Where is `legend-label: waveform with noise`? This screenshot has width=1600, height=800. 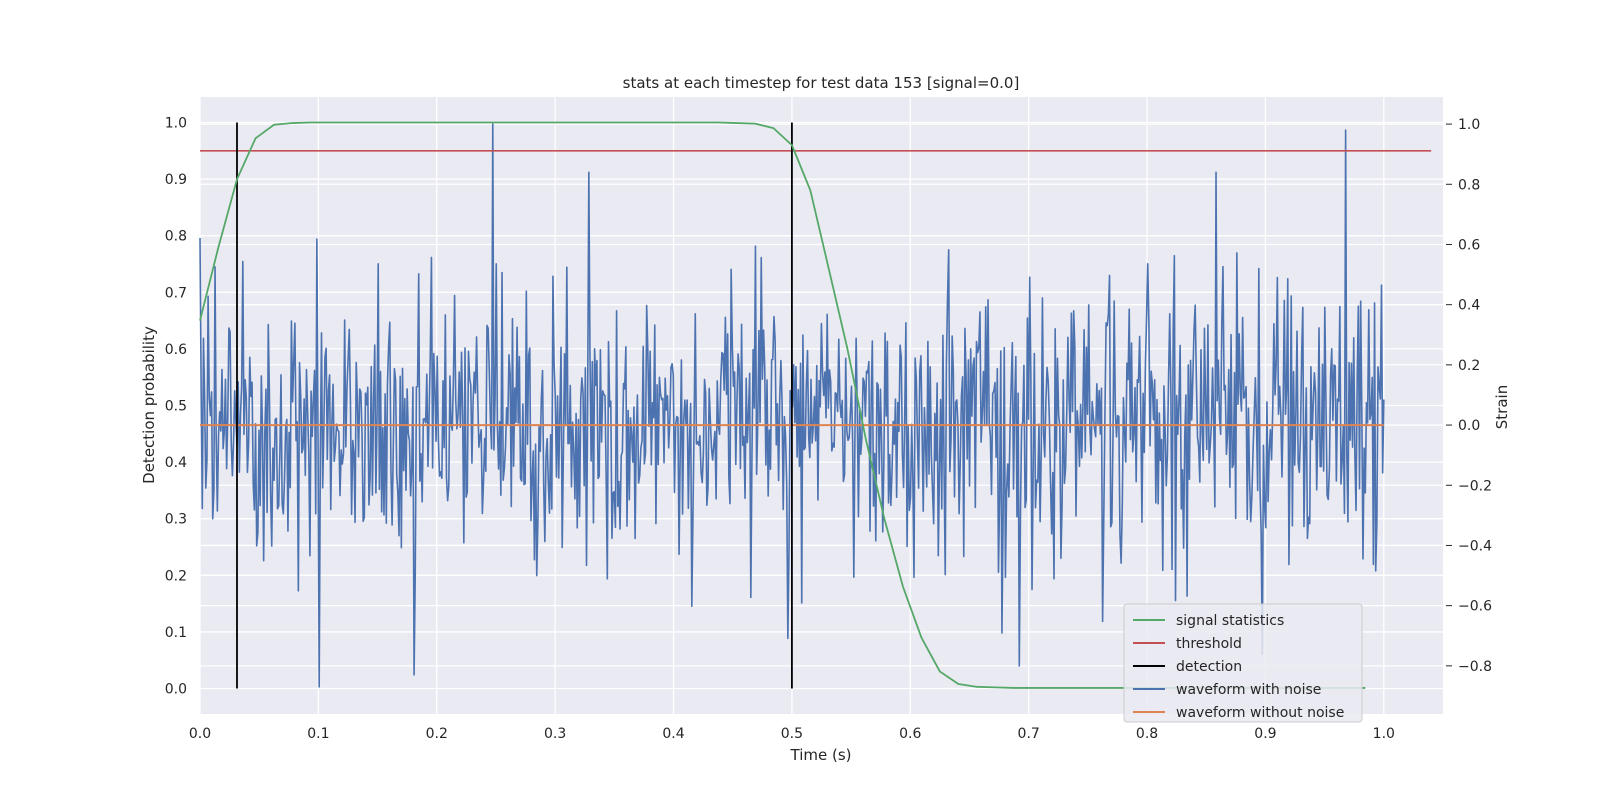 legend-label: waveform with noise is located at coordinates (1248, 690).